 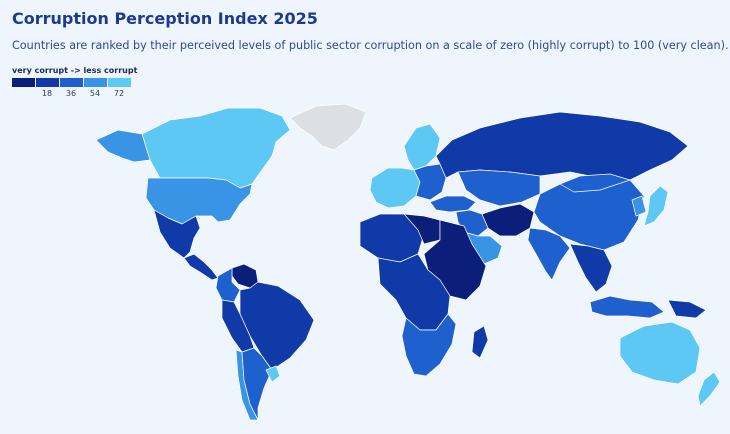 I want to click on region-north-africa, so click(x=392, y=238).